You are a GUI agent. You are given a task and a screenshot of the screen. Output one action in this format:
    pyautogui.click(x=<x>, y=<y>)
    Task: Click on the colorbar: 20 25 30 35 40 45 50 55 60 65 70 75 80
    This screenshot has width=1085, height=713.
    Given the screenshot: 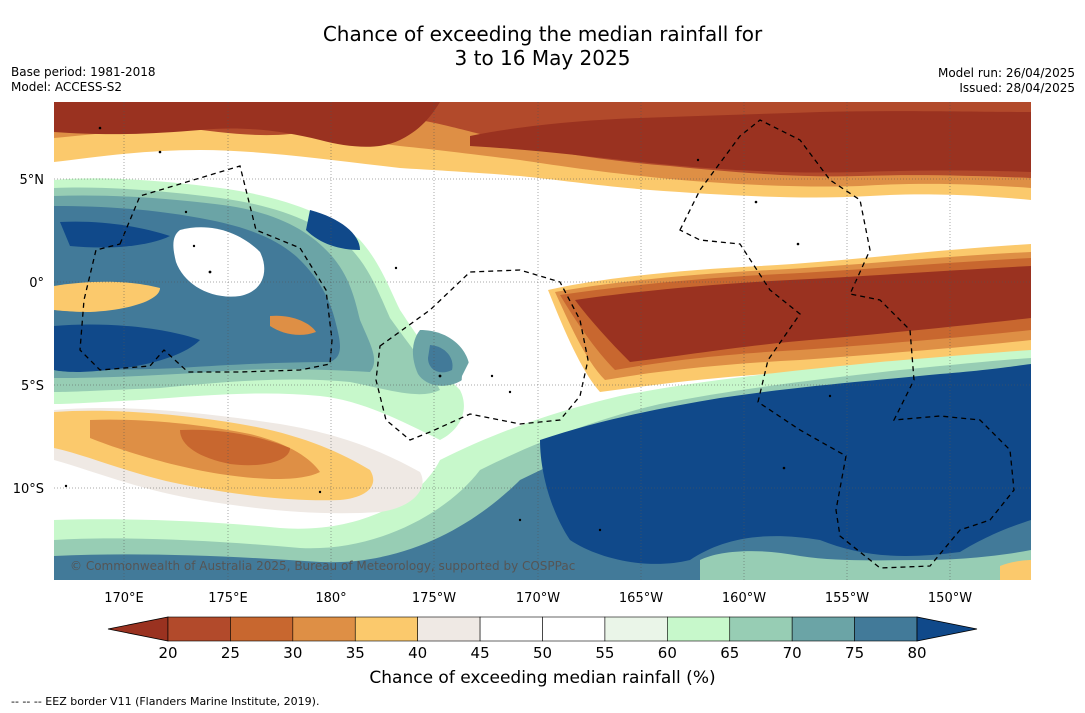 What is the action you would take?
    pyautogui.click(x=542, y=639)
    